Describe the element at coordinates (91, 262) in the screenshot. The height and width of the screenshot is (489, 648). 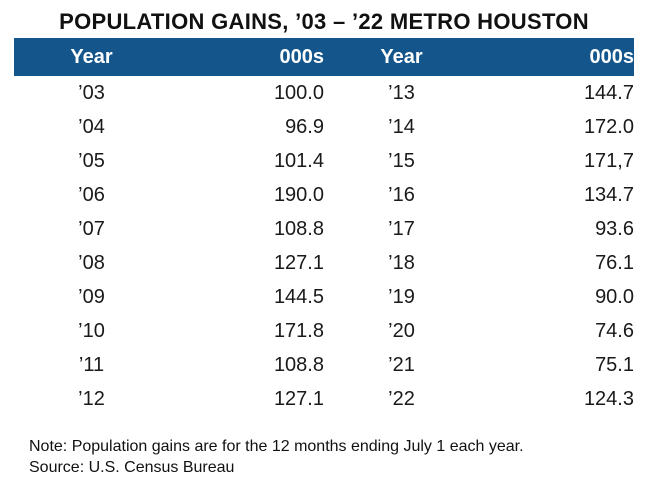
I see `year-cell: ’08` at that location.